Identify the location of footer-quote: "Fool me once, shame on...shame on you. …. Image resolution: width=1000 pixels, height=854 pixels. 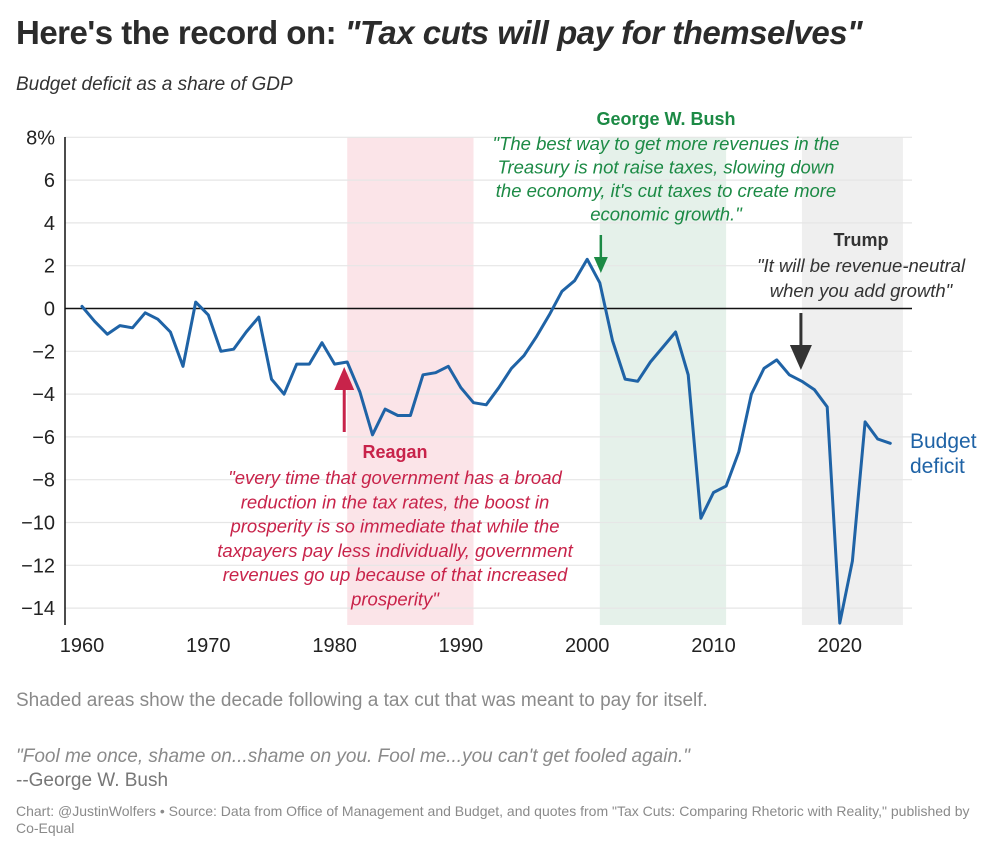
(353, 756).